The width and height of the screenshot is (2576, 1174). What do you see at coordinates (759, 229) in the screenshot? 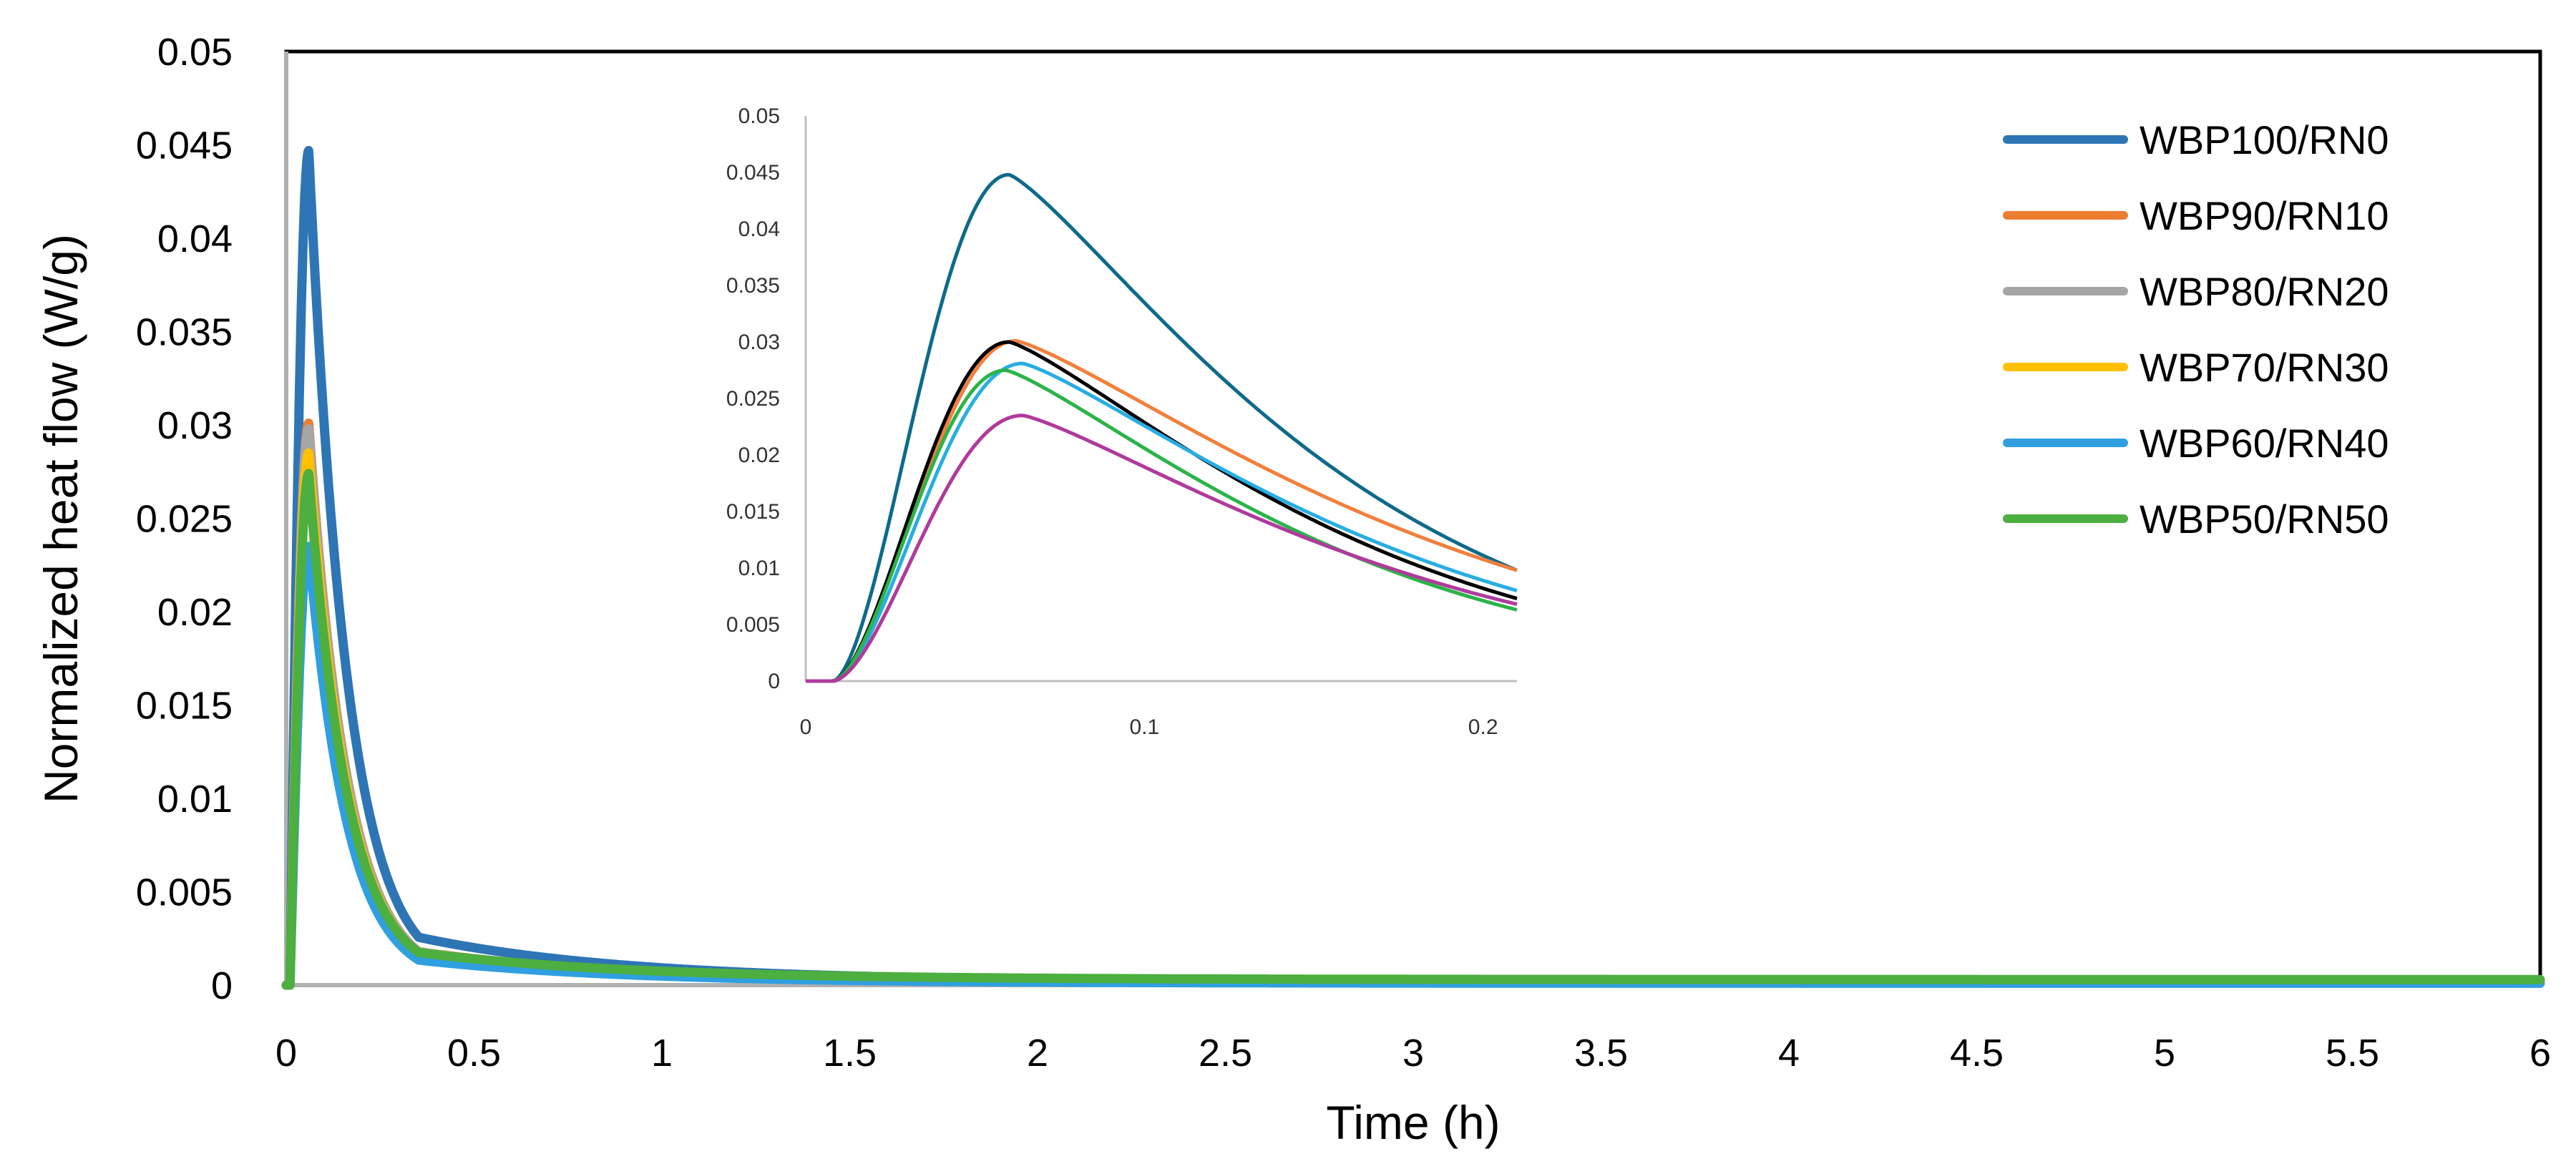
I see `inset-y-tick-label: 0.04` at bounding box center [759, 229].